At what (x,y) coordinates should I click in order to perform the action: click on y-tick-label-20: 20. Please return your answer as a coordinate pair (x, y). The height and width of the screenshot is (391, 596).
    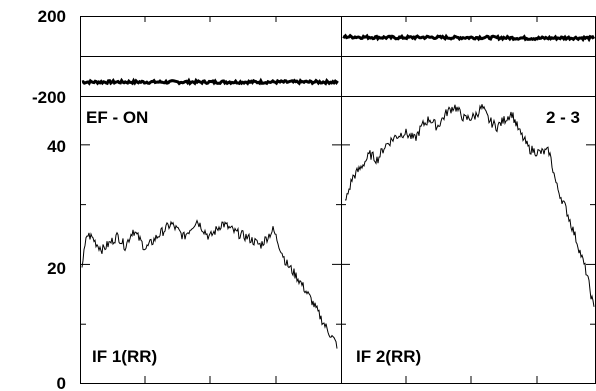
    Looking at the image, I should click on (56, 268).